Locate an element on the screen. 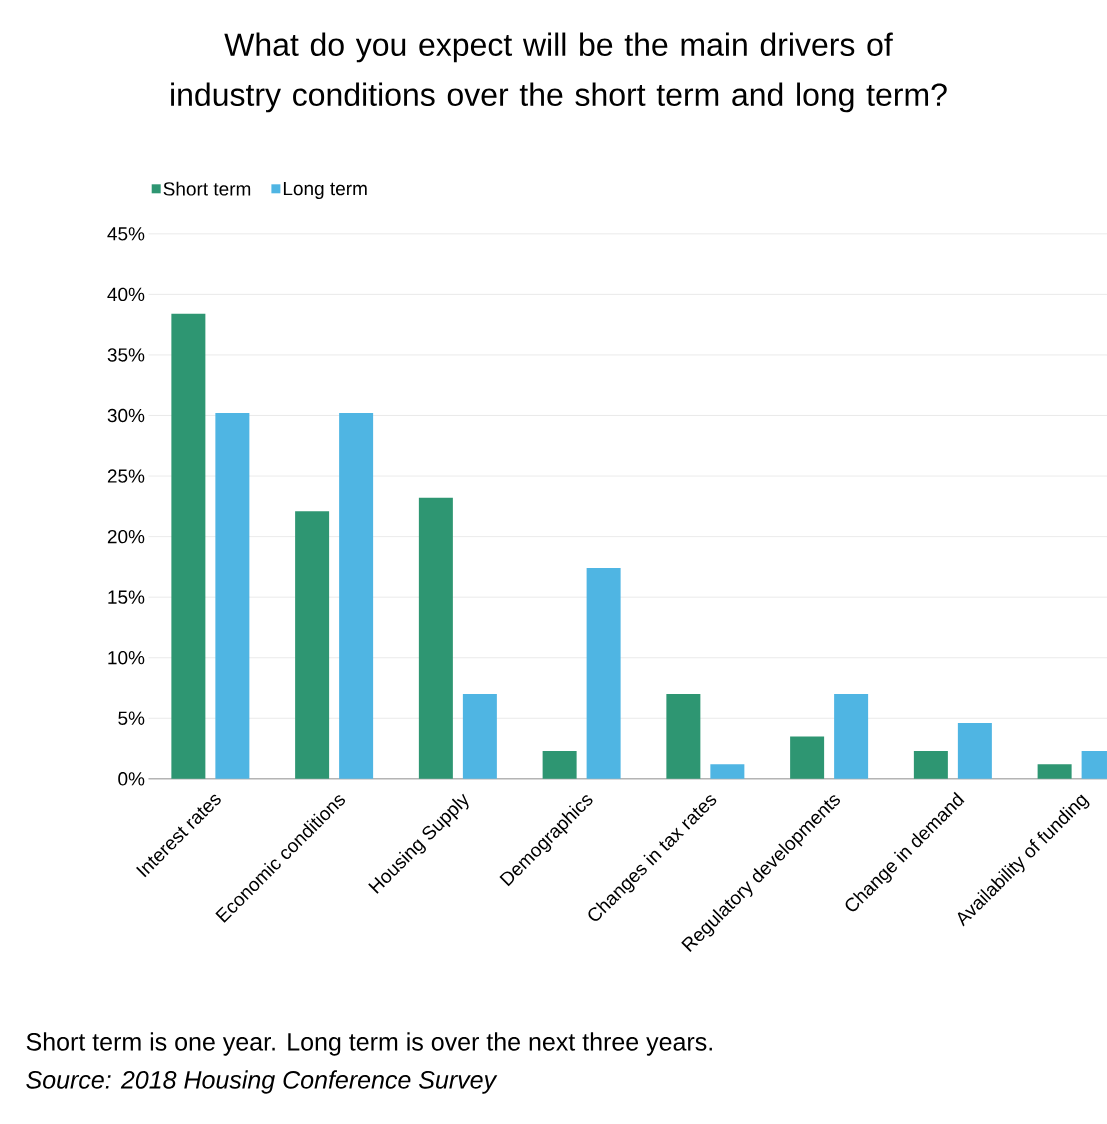  y-tick-label: 0% is located at coordinates (131, 779).